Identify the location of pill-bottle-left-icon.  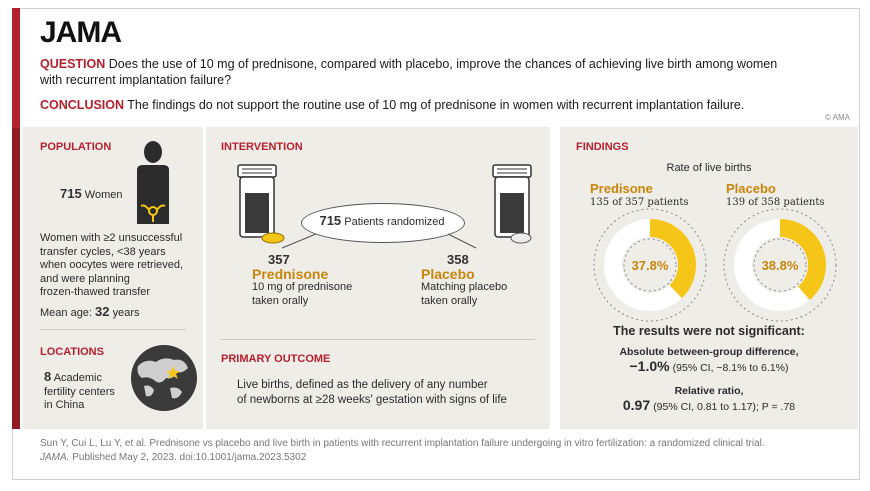
(261, 204).